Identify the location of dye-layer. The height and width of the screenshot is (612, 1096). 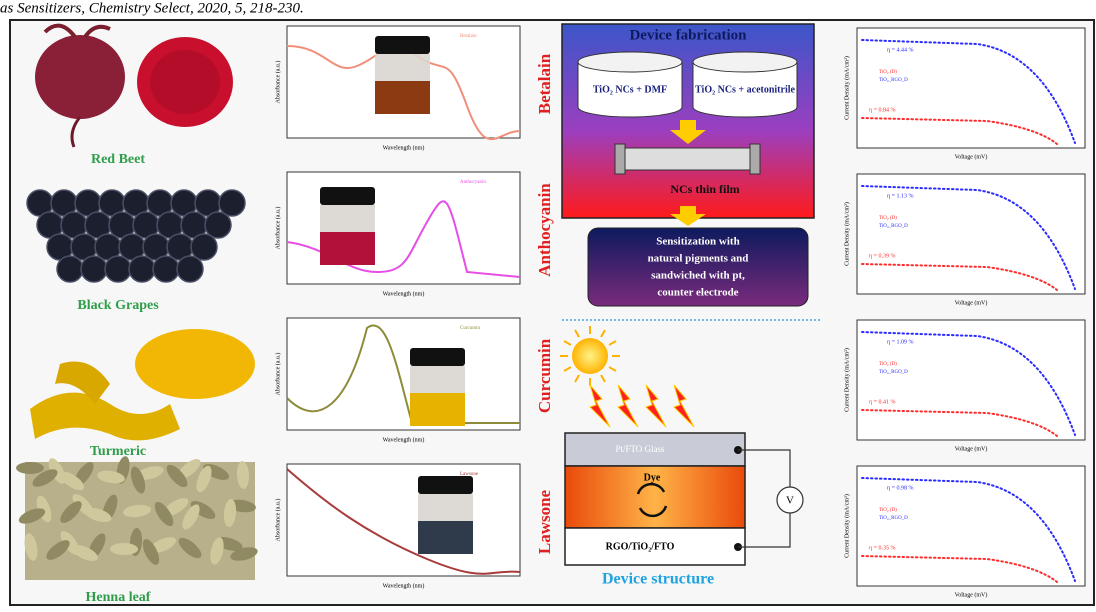
(655, 497).